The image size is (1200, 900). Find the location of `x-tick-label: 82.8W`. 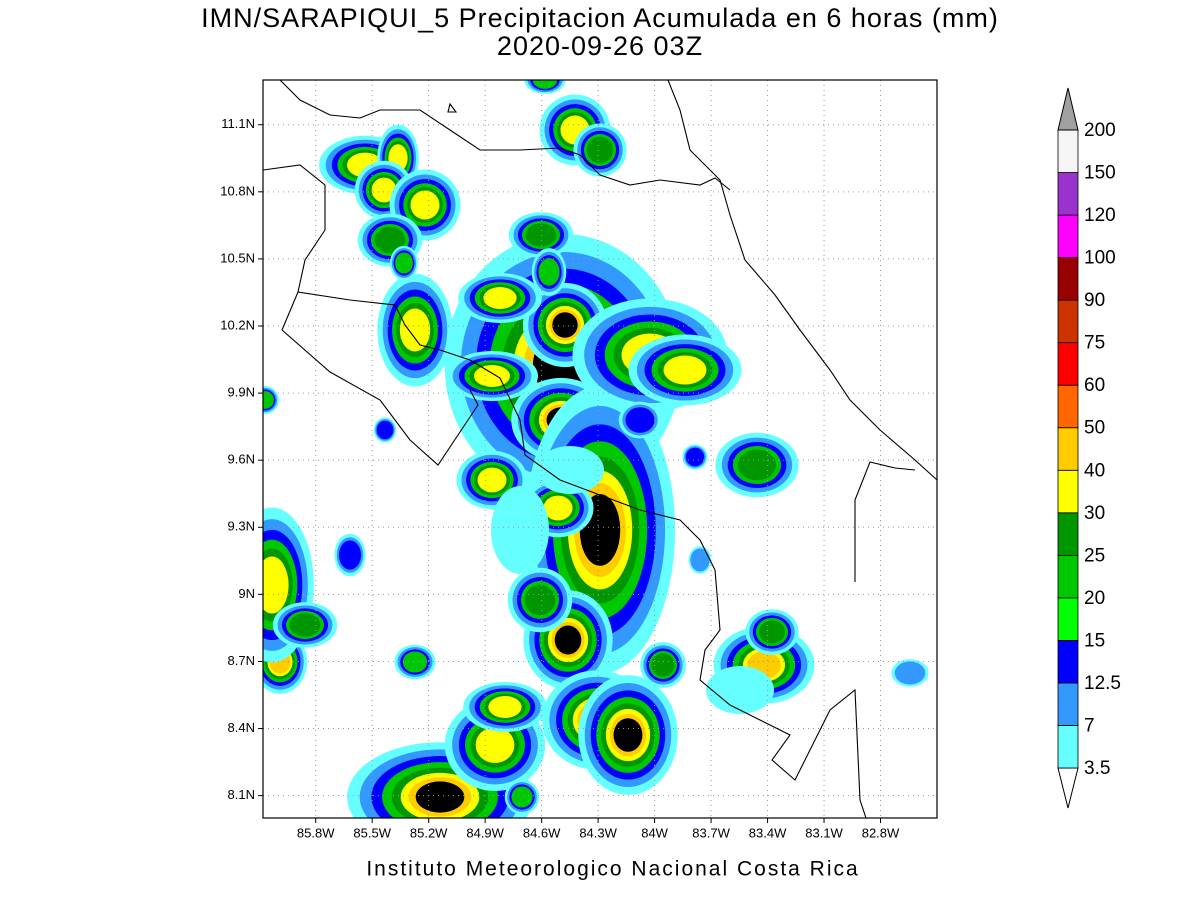

x-tick-label: 82.8W is located at coordinates (881, 832).